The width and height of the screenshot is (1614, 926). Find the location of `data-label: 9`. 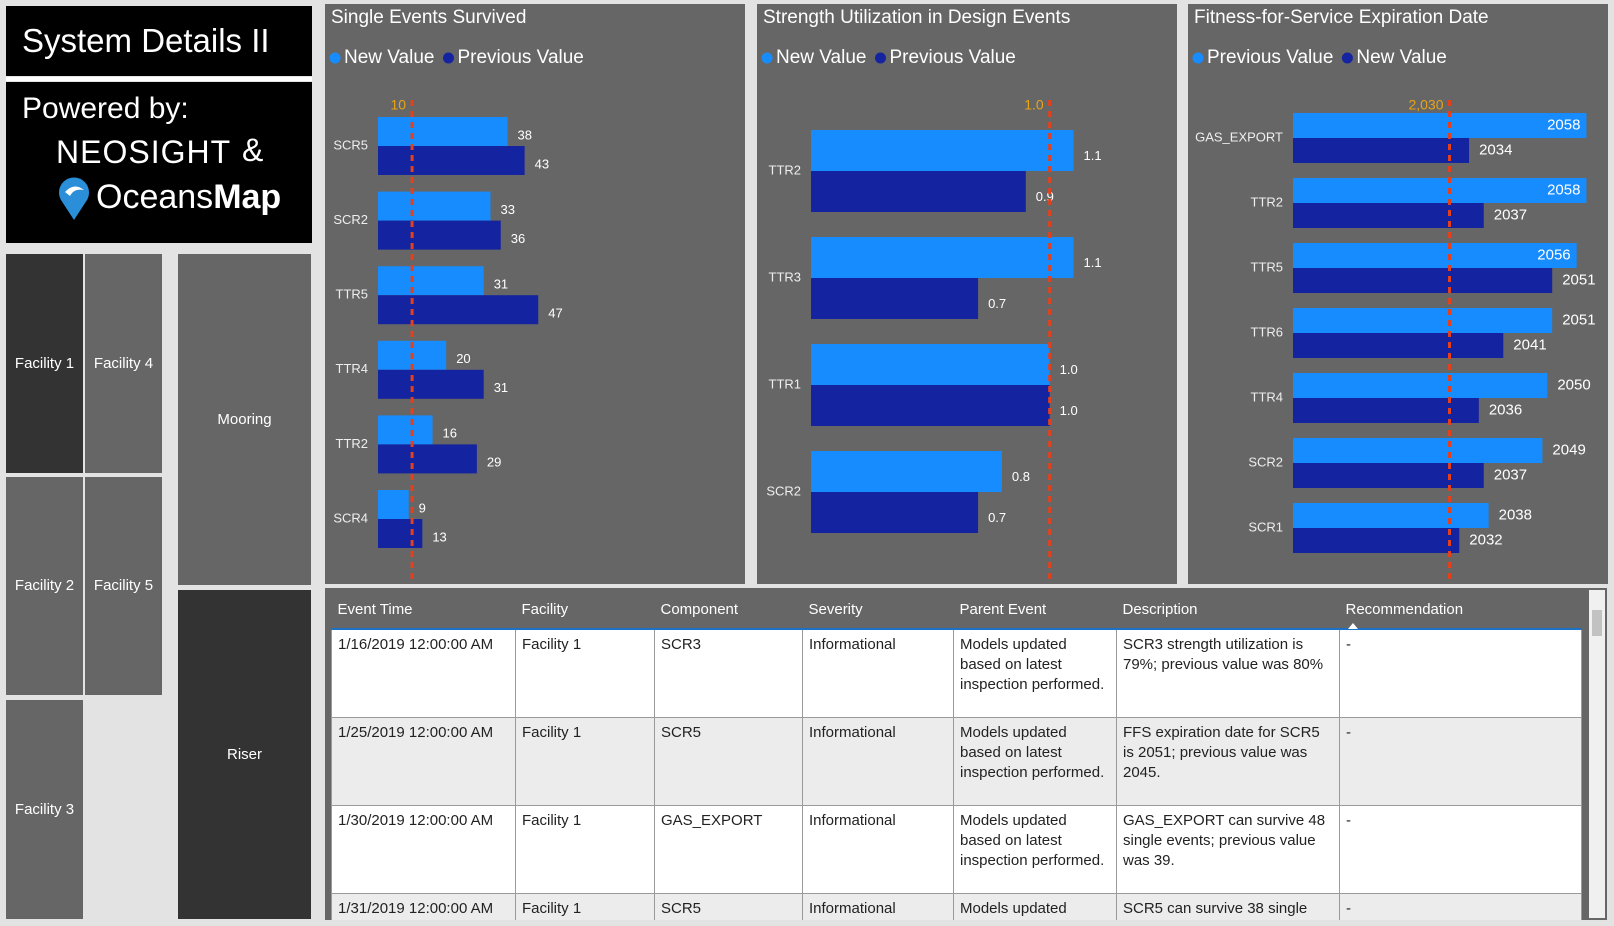

data-label: 9 is located at coordinates (422, 507).